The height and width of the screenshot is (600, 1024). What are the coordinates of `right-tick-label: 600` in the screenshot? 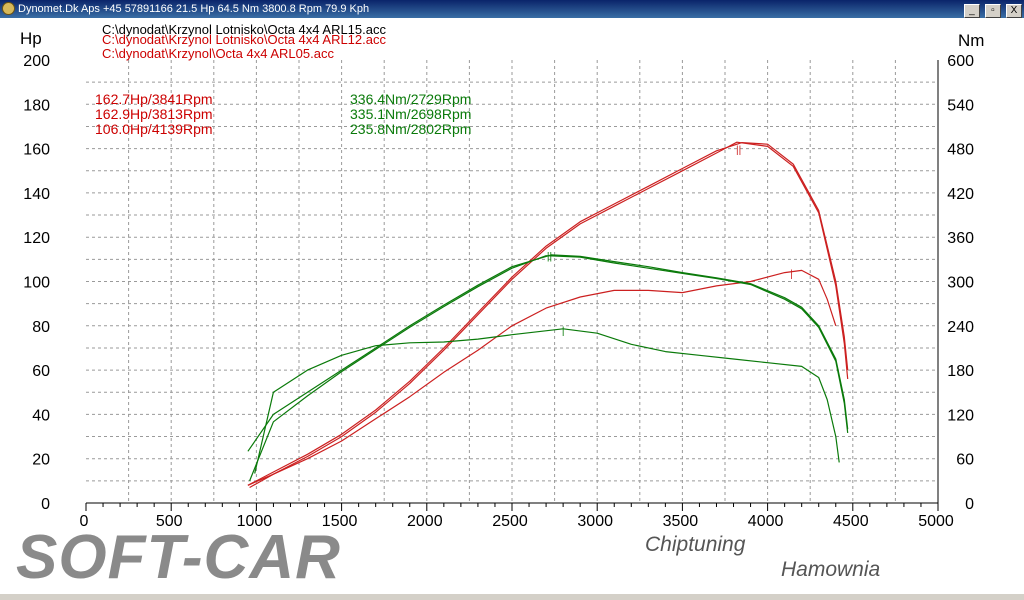 It's located at (960, 61).